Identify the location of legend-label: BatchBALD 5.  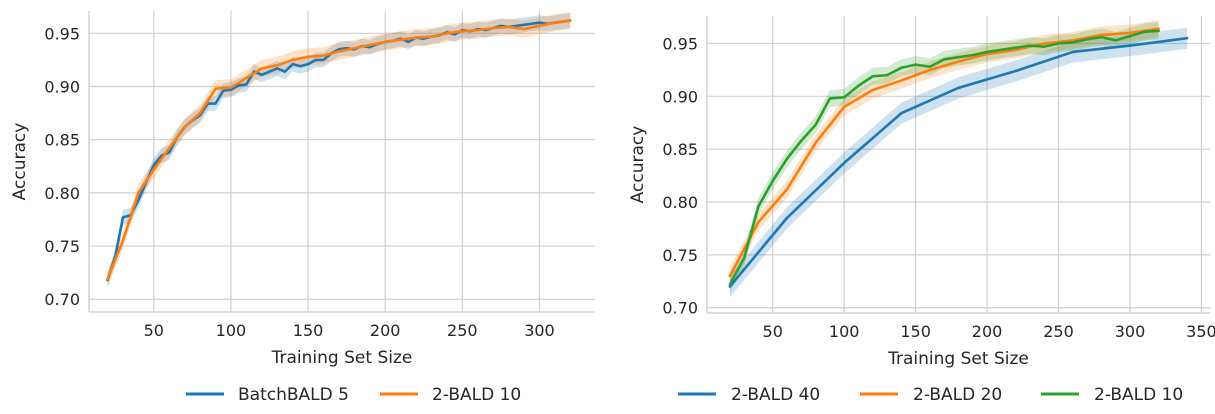
(293, 395).